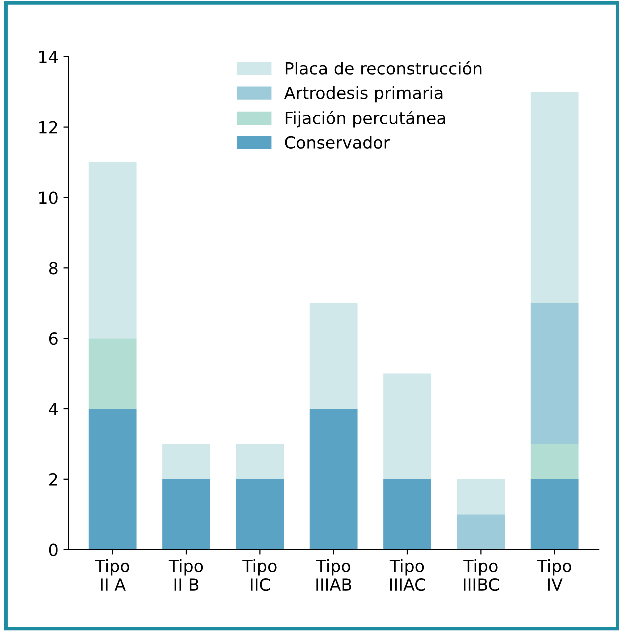 This screenshot has width=624, height=632. What do you see at coordinates (49, 198) in the screenshot?
I see `y-tick-label: 10` at bounding box center [49, 198].